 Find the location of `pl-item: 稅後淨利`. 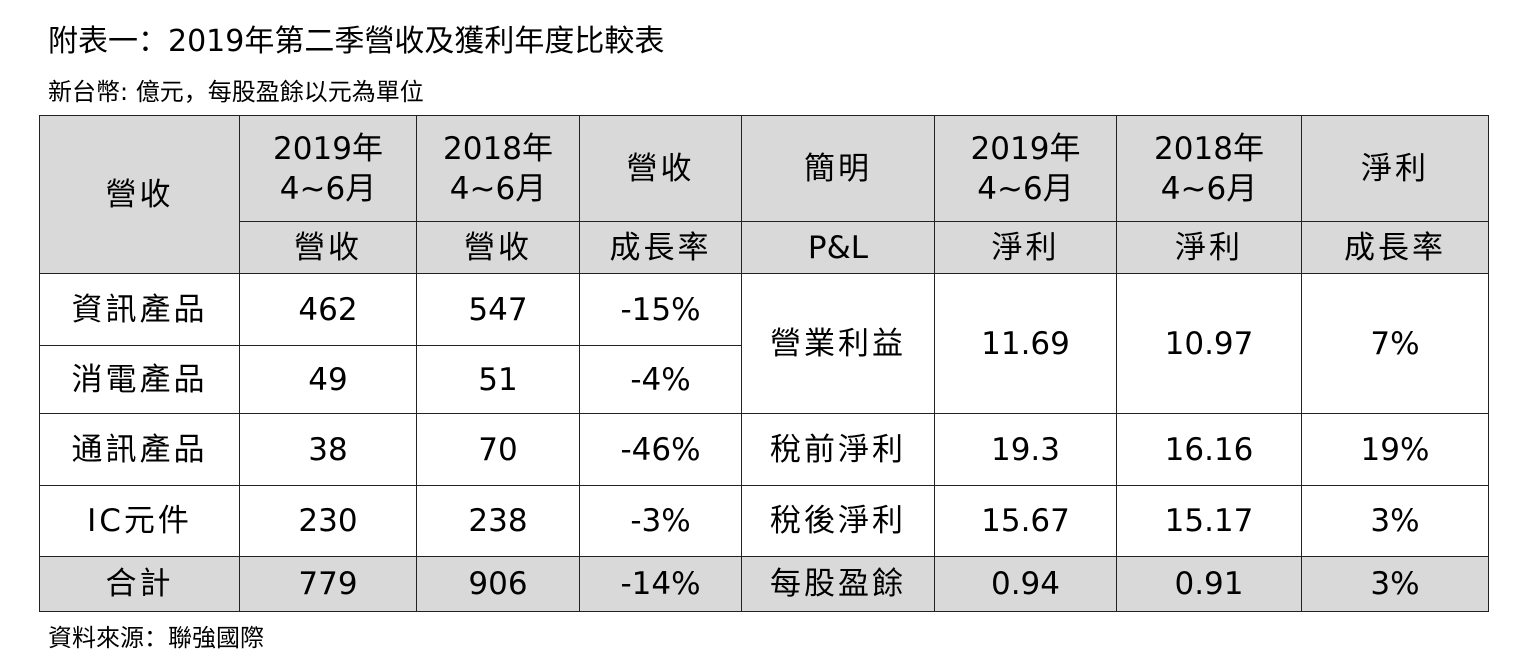

pl-item: 稅後淨利 is located at coordinates (838, 521).